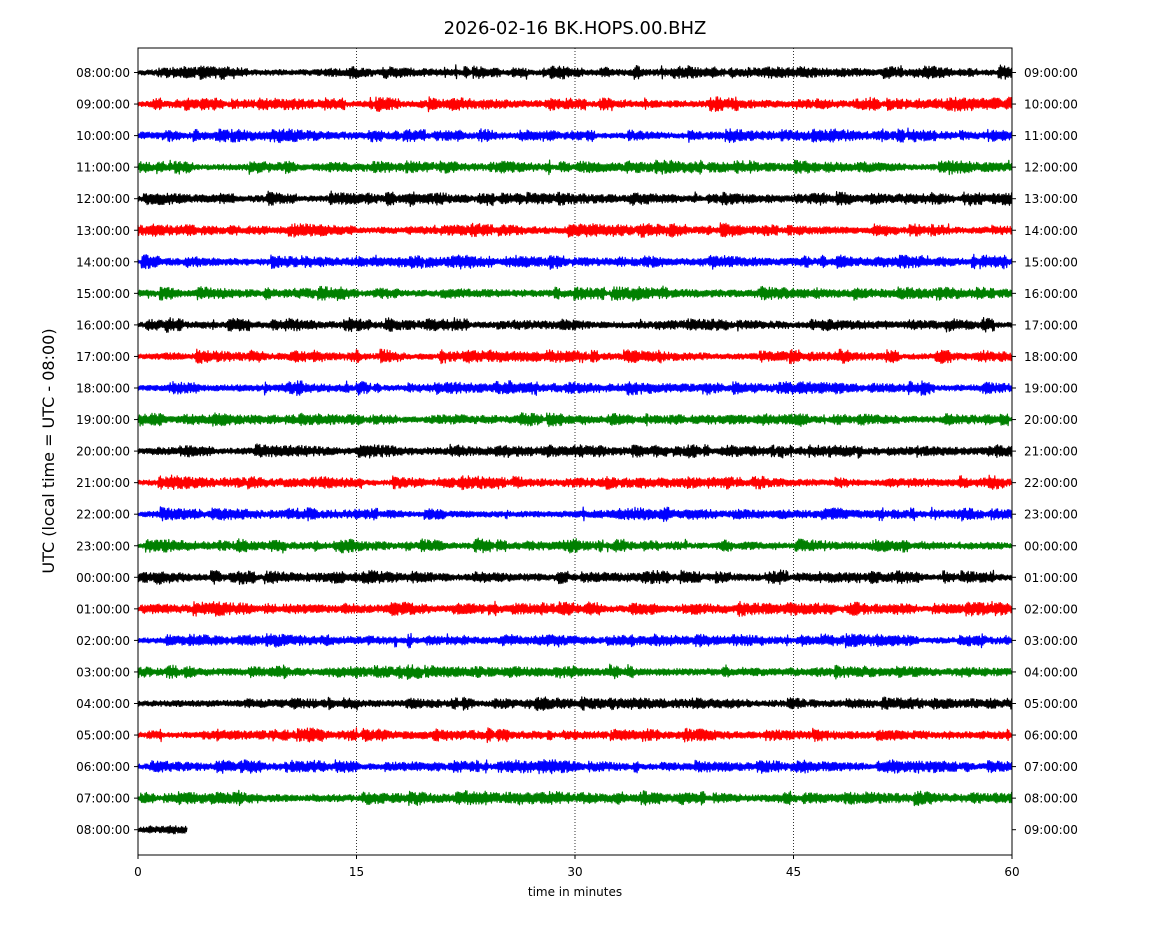 The width and height of the screenshot is (1150, 950). Describe the element at coordinates (103, 231) in the screenshot. I see `y-tick-label-left: 13:00:00` at that location.